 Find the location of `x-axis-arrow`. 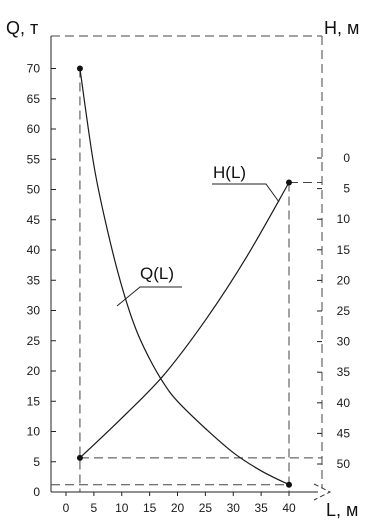

x-axis-arrow is located at coordinates (322, 492).